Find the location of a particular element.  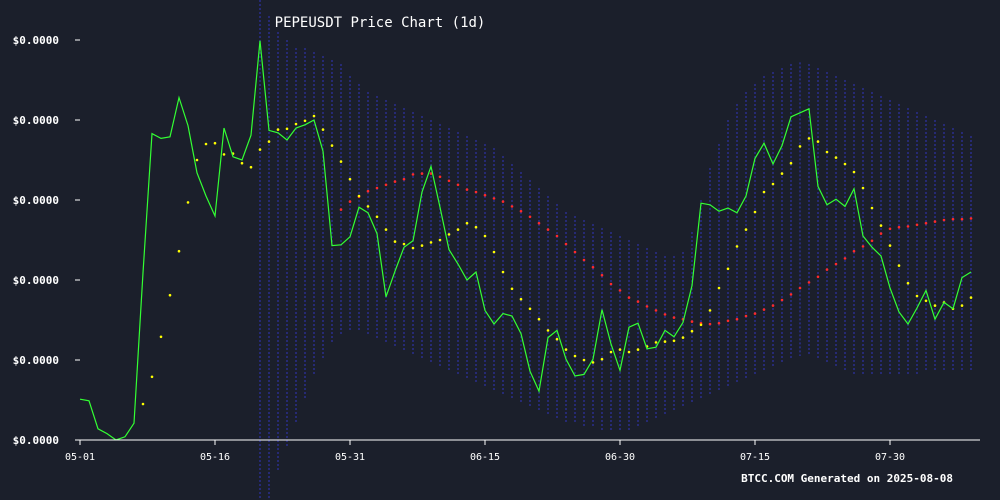

chart-title: PEPEUSDT Price Chart (1d) is located at coordinates (380, 23).